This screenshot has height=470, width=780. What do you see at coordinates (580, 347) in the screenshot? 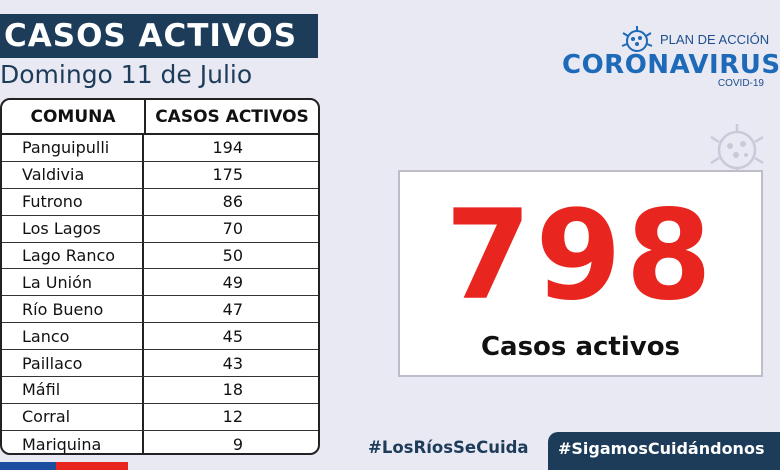
I see `total-cases-label: Casos activos` at bounding box center [580, 347].